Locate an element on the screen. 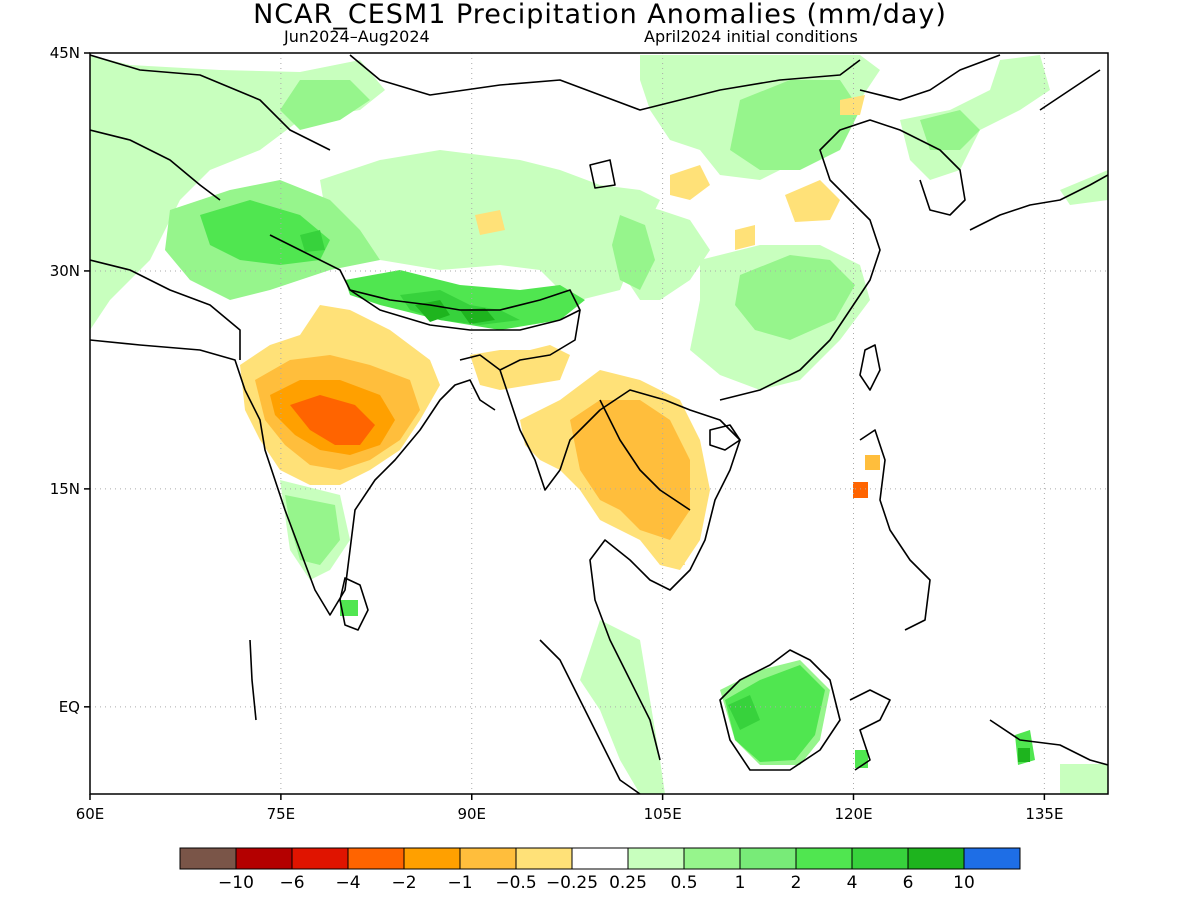  colorbar-label: −6 is located at coordinates (291, 883).